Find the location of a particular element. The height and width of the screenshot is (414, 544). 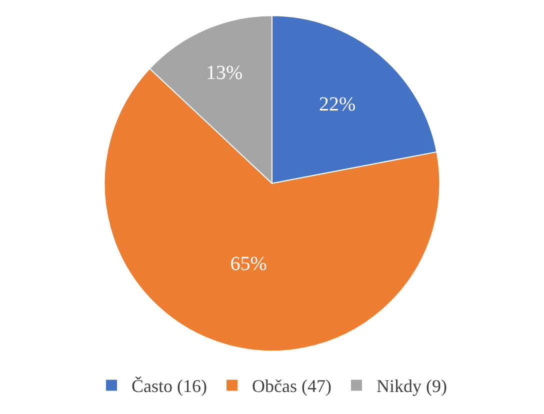

data-label: 22% is located at coordinates (337, 104).